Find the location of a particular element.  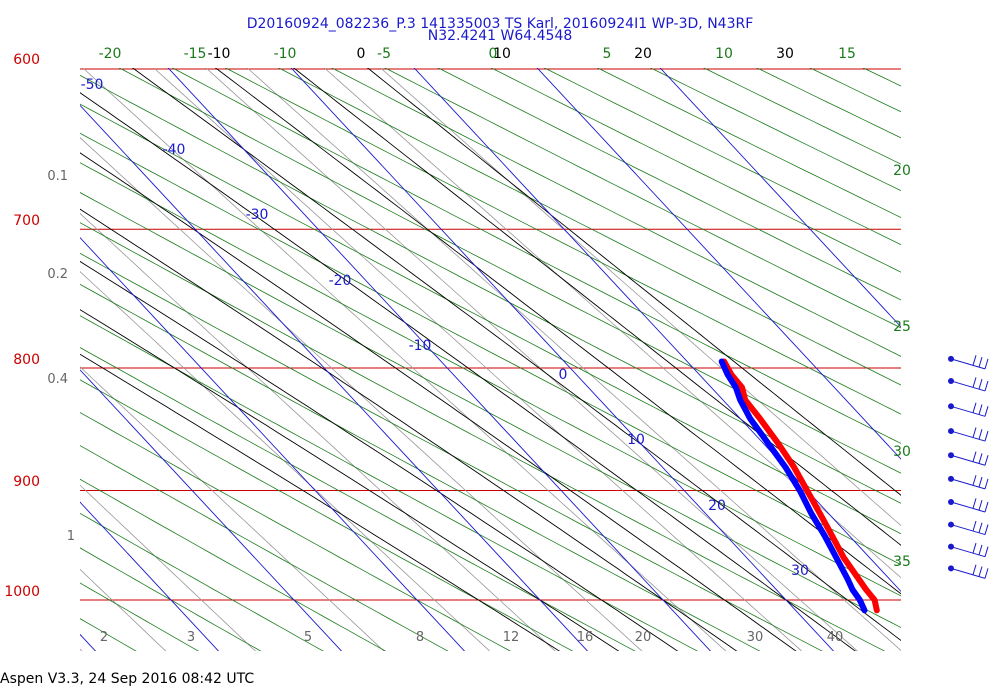

mixing-ratio-bottom-label: 30 is located at coordinates (755, 637).